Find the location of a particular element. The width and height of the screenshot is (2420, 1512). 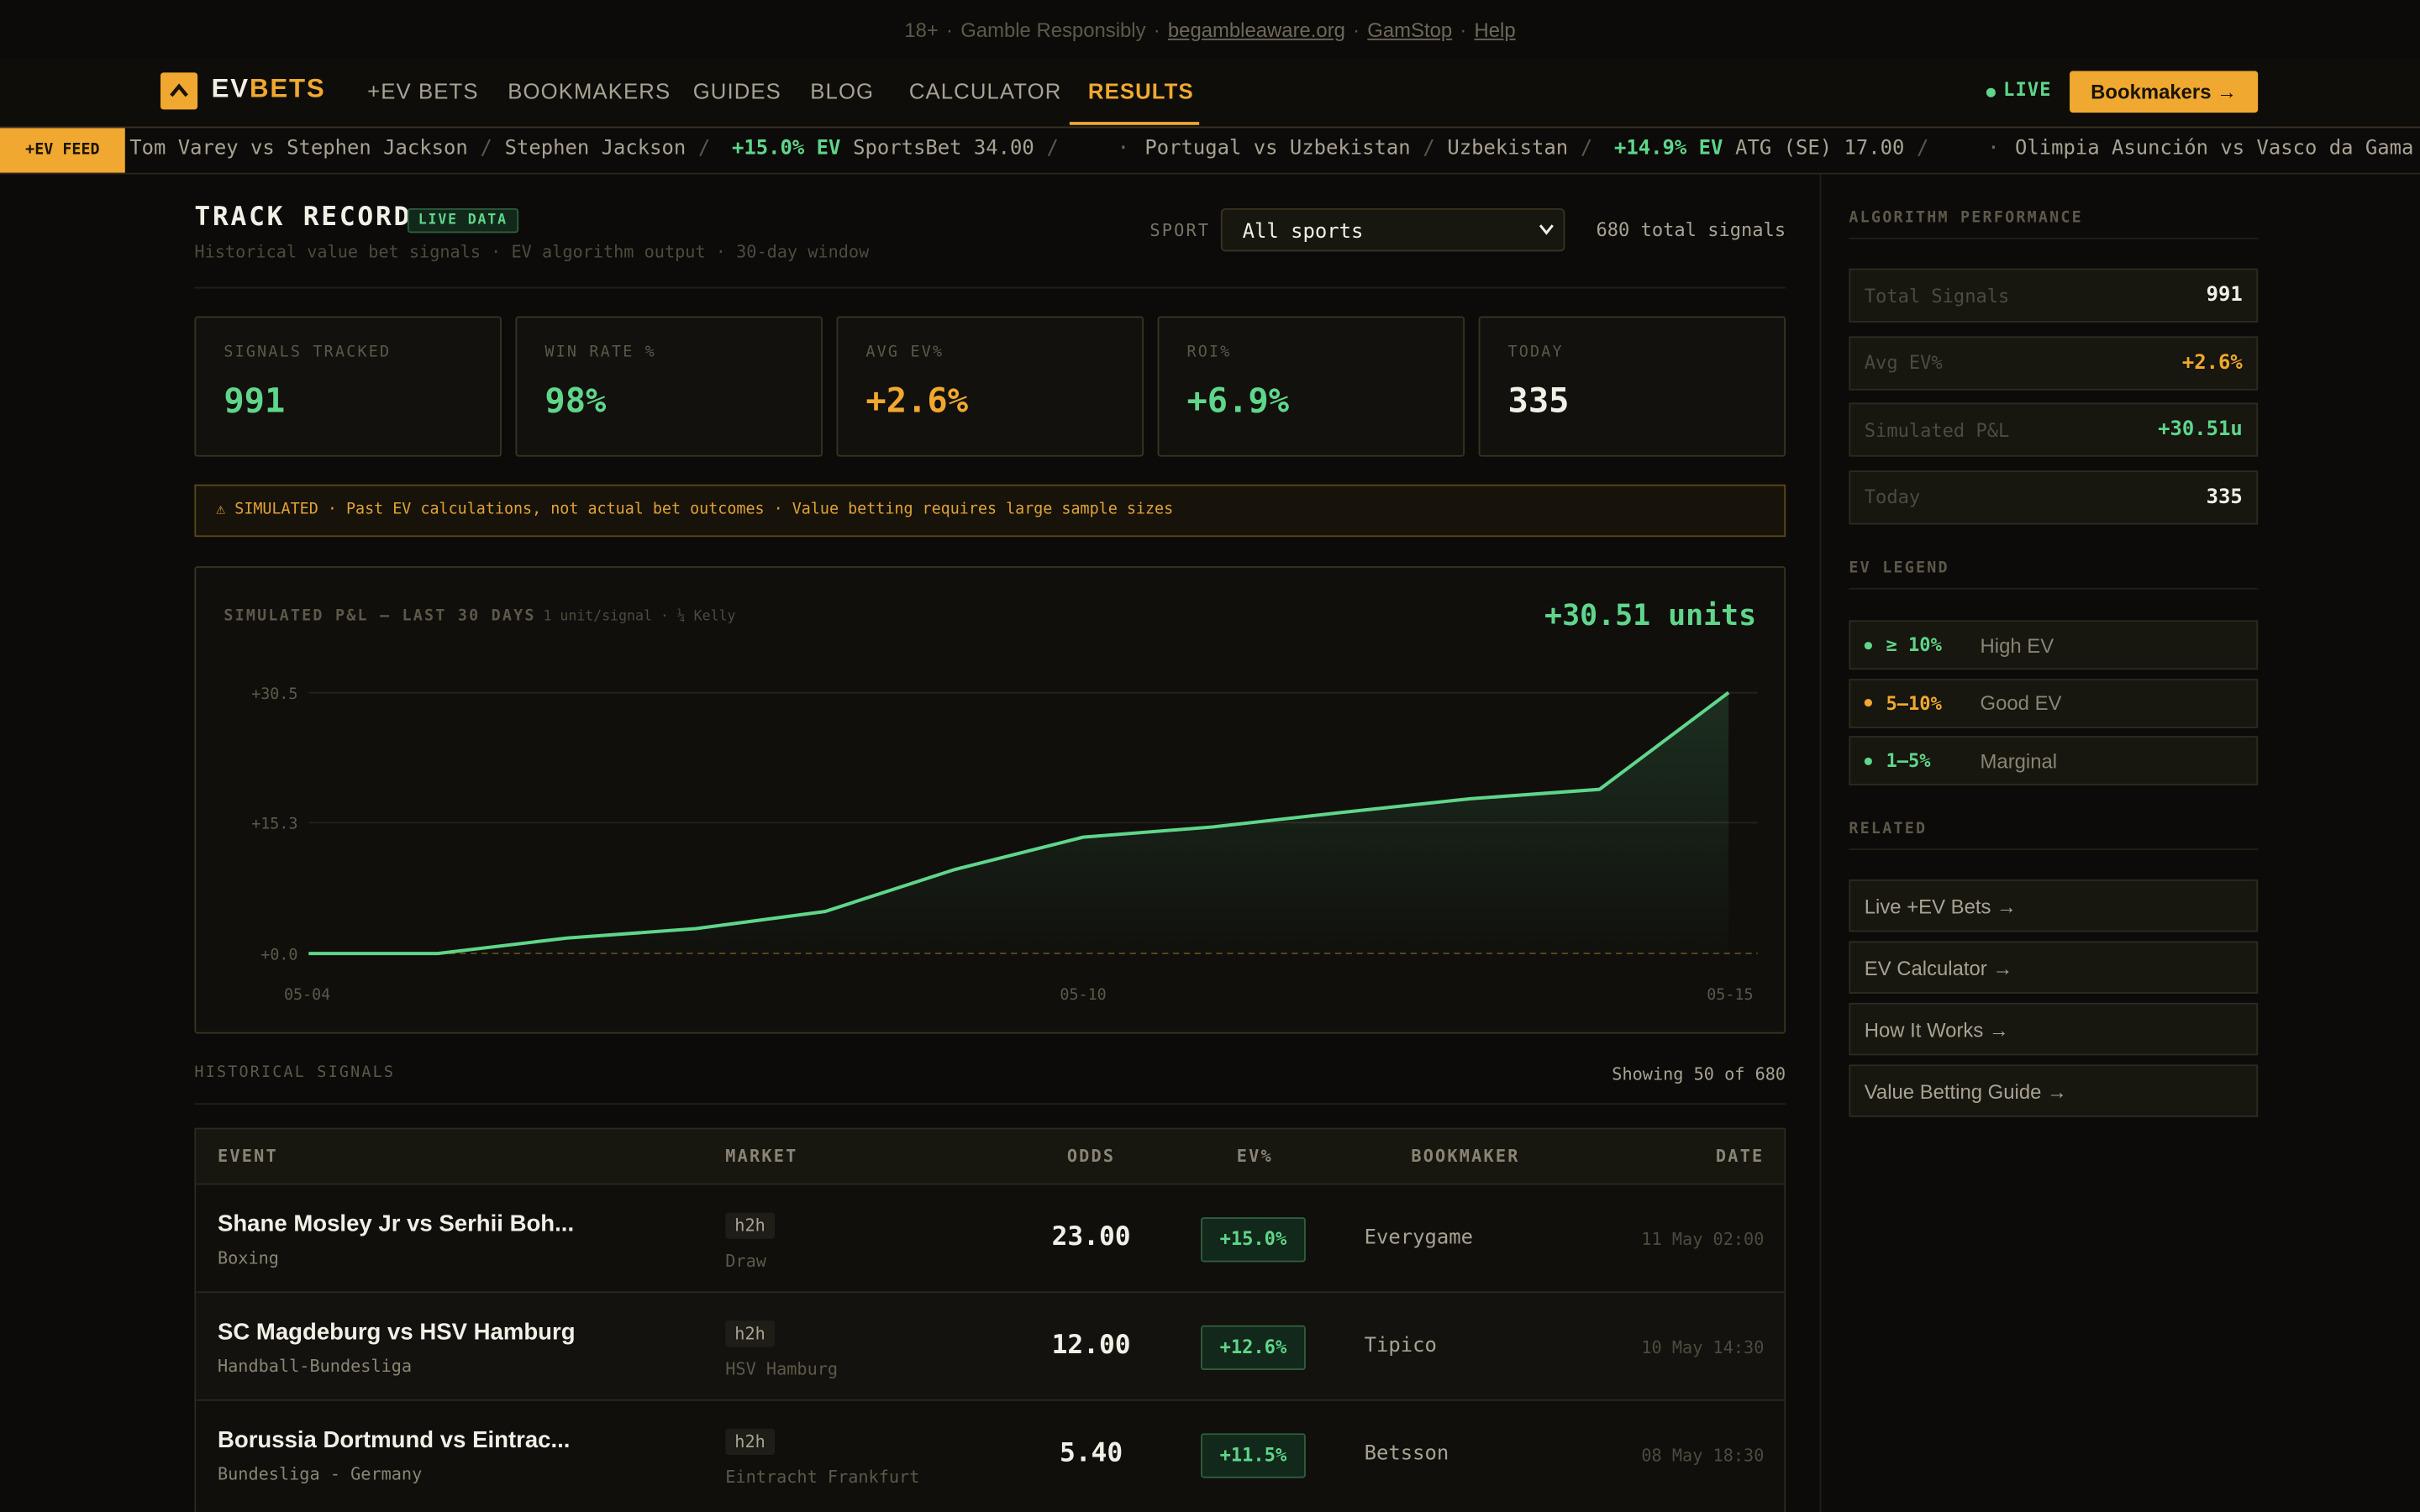

legend-label: Marginal is located at coordinates (2019, 760).